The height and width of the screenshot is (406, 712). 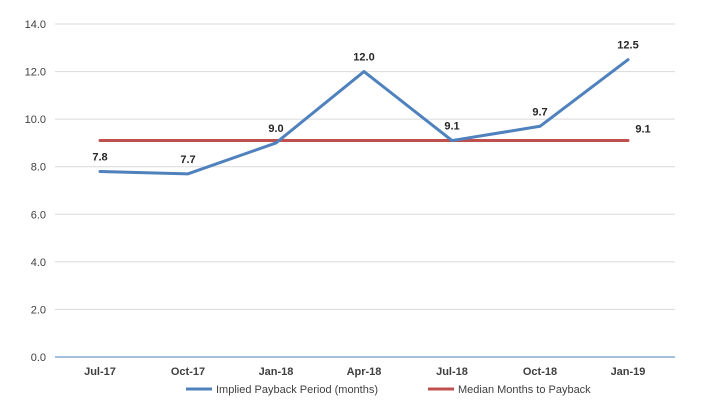 What do you see at coordinates (188, 372) in the screenshot?
I see `x-tick-label: Oct-17` at bounding box center [188, 372].